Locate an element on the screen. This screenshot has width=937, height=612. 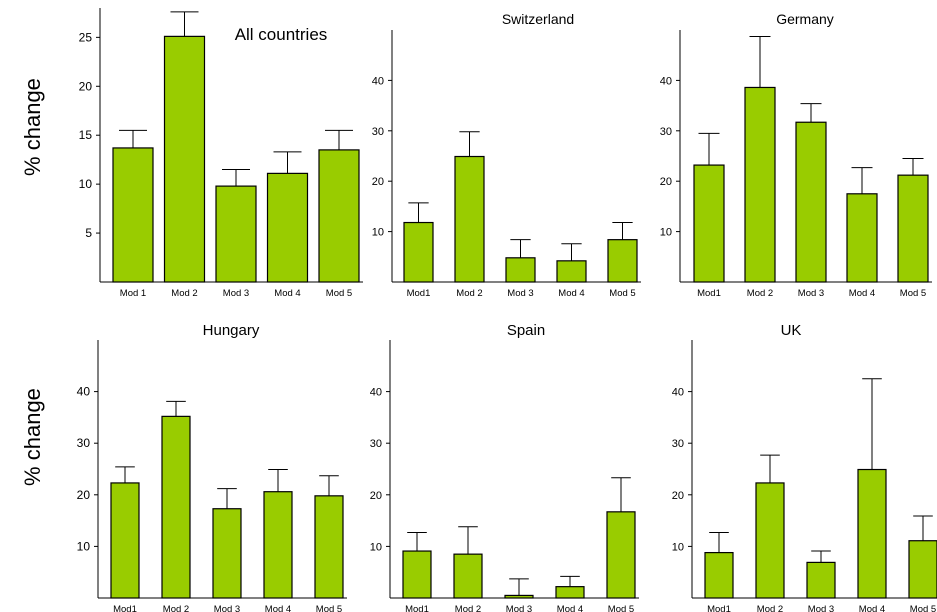
chart-title-hungary: Hungary is located at coordinates (231, 330).